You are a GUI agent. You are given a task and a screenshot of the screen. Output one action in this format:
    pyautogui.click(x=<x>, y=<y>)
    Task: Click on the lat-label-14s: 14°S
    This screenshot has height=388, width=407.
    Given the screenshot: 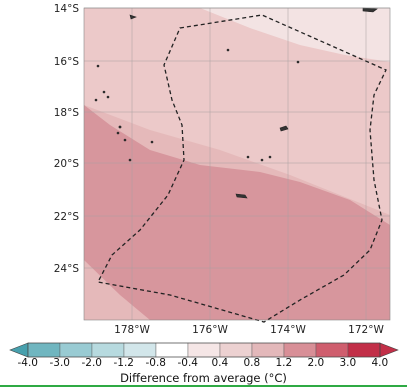 What is the action you would take?
    pyautogui.click(x=67, y=9)
    